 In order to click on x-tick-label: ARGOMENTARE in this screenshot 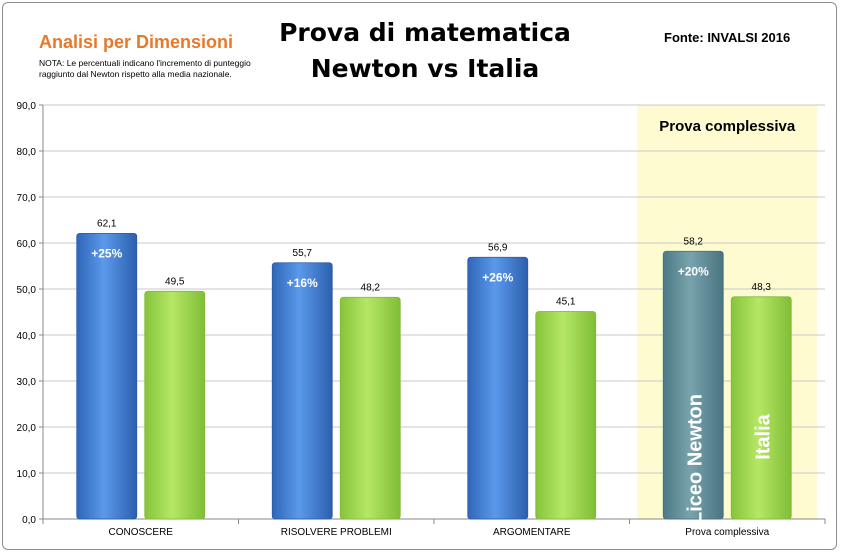, I will do `click(532, 532)`.